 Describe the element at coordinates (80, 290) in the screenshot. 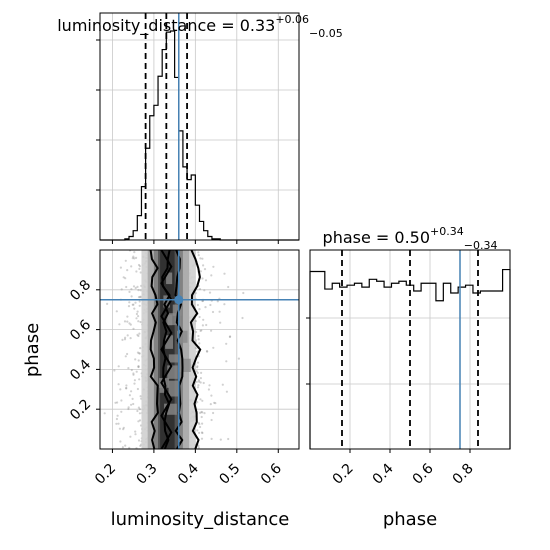

I see `joint-y-tick-label: 0.8` at that location.